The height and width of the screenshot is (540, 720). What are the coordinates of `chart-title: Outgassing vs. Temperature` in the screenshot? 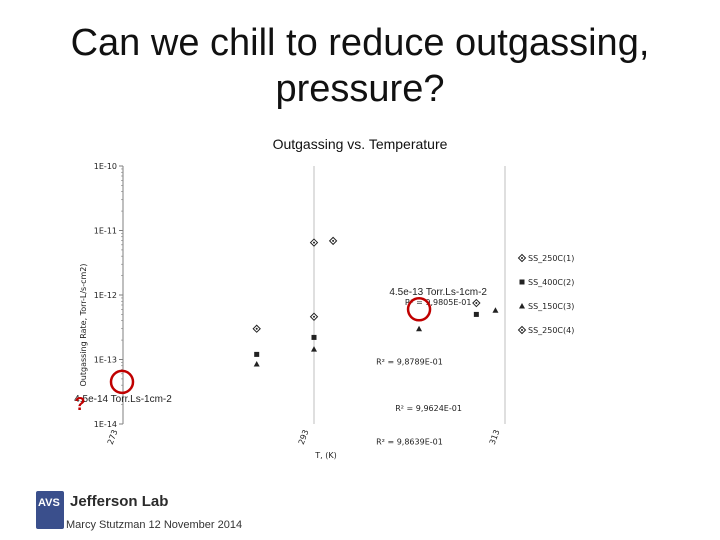 It's located at (360, 144).